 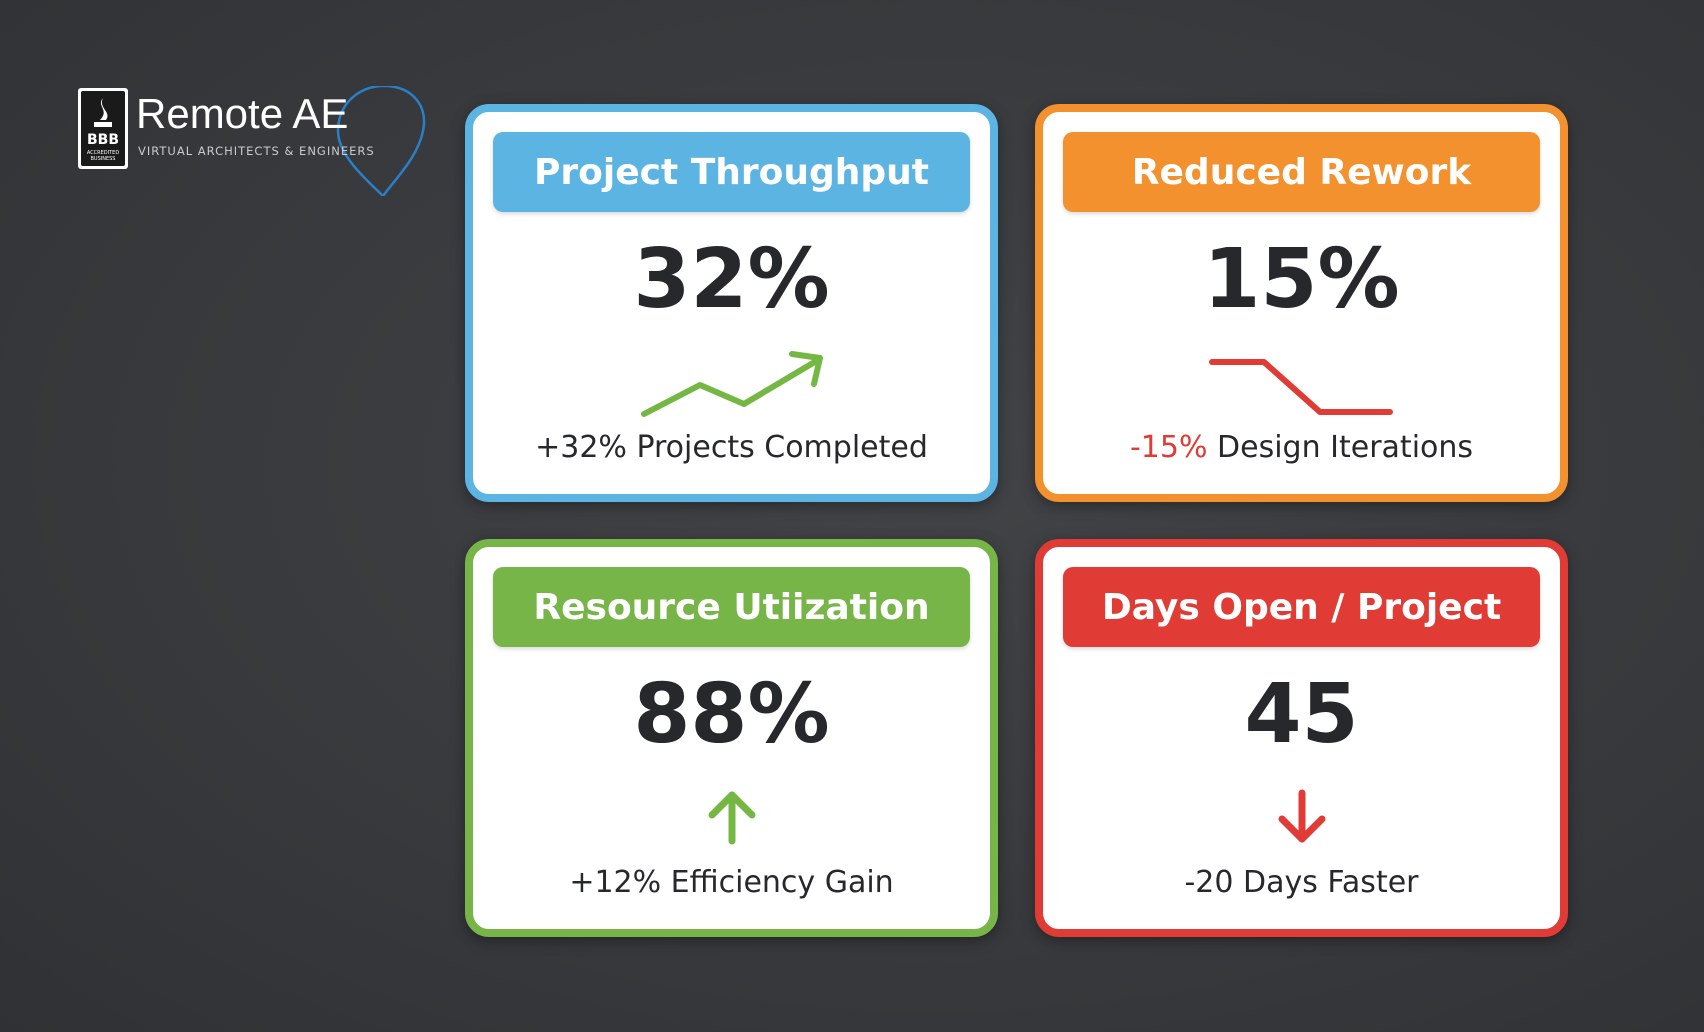 What do you see at coordinates (1345, 447) in the screenshot?
I see `card-caption: Design Iterations` at bounding box center [1345, 447].